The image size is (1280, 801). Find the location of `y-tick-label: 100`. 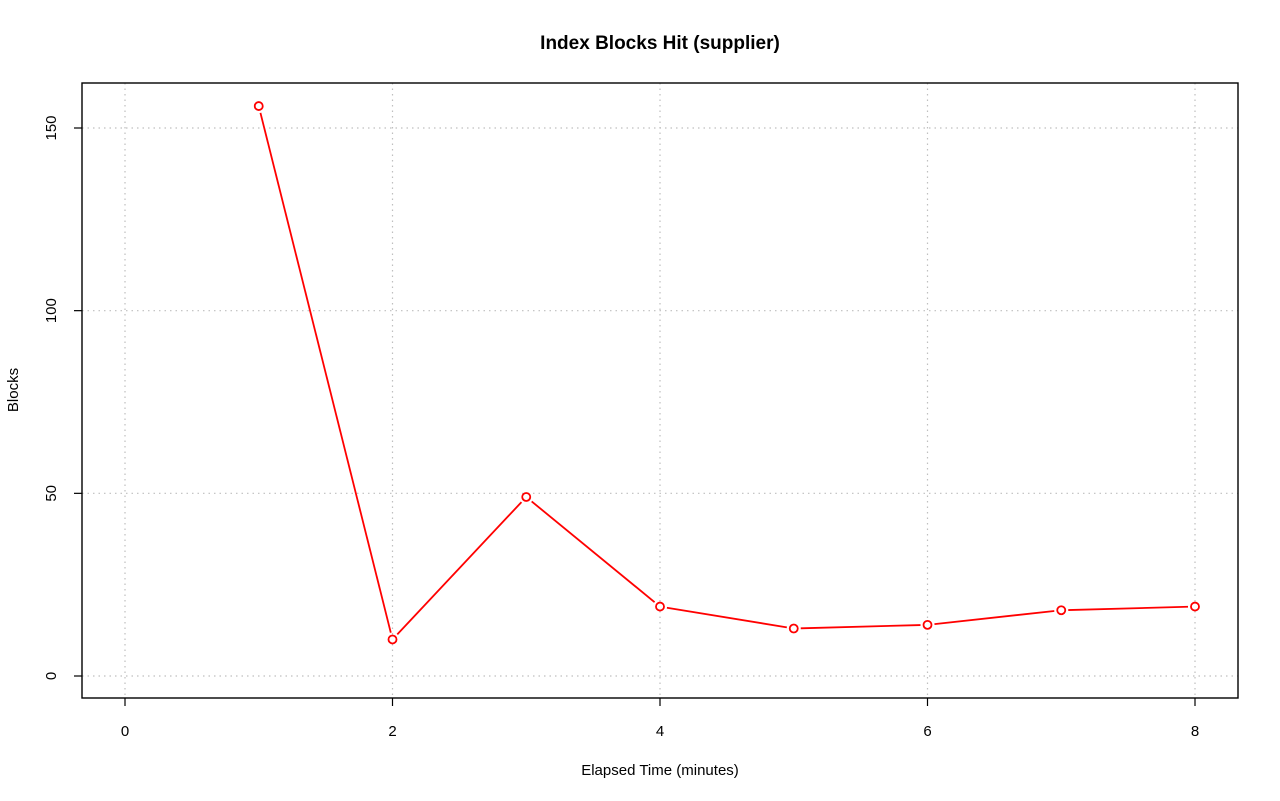

y-tick-label: 100 is located at coordinates (51, 310).